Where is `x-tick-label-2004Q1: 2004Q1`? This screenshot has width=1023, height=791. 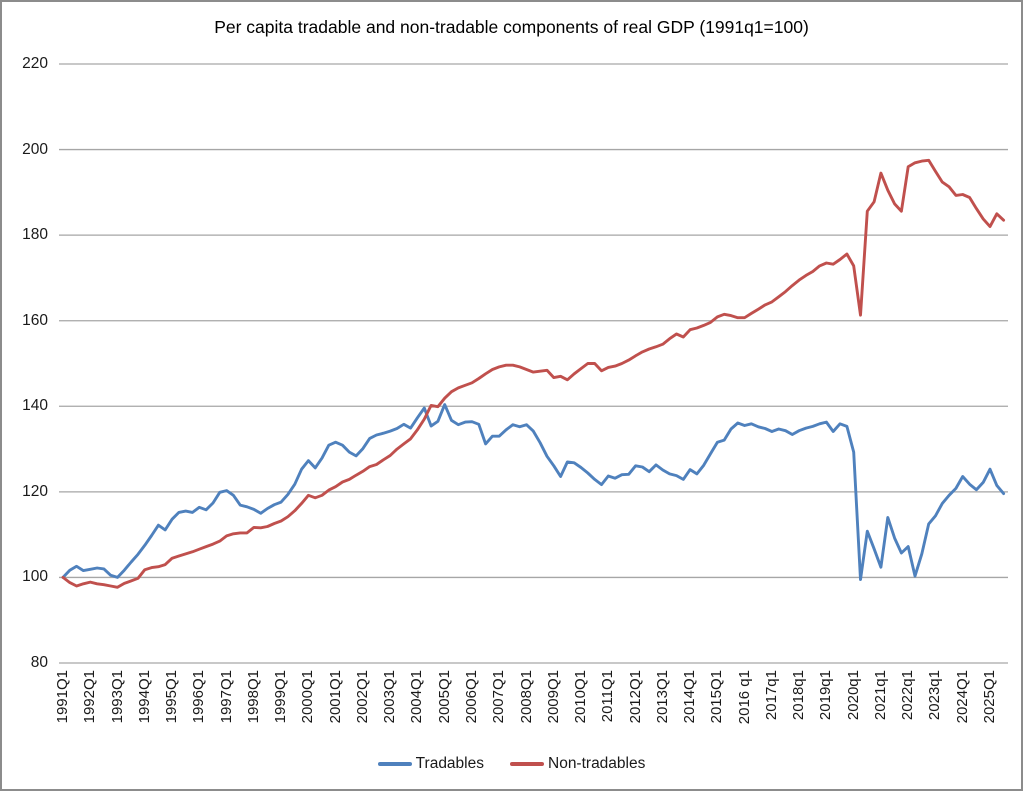 x-tick-label-2004Q1: 2004Q1 is located at coordinates (417, 697).